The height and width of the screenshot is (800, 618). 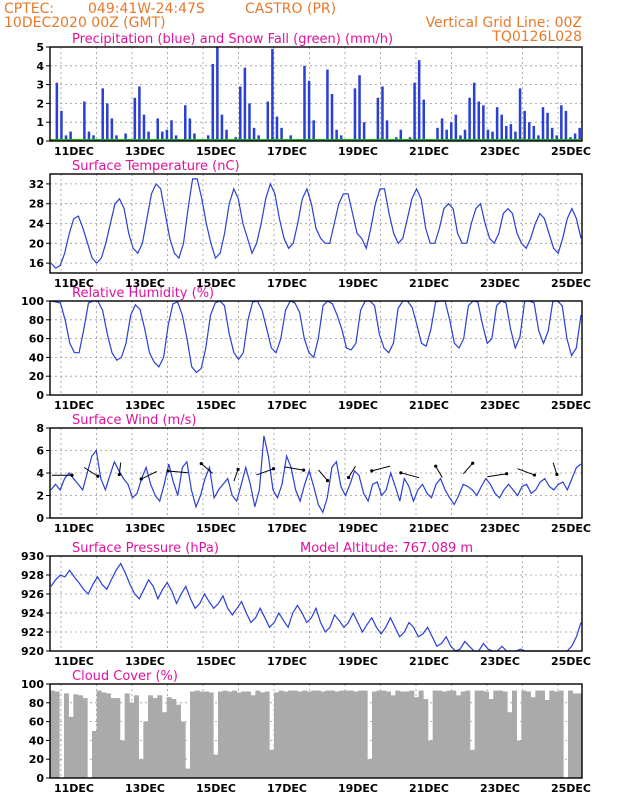 What do you see at coordinates (316, 337) in the screenshot?
I see `series-line` at bounding box center [316, 337].